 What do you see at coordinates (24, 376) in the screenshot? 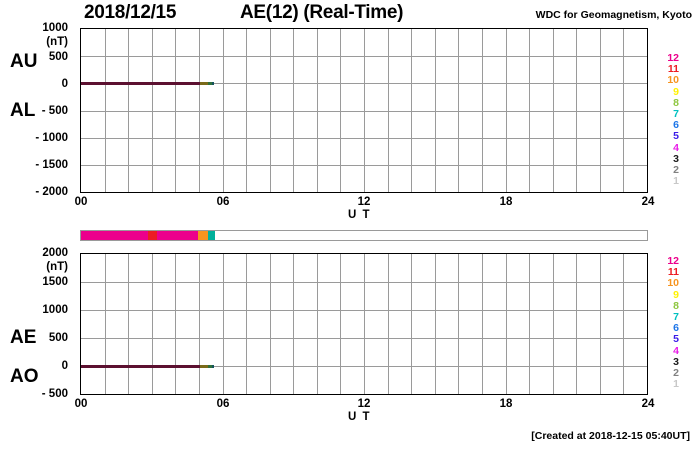
I see `ao-label: AO` at bounding box center [24, 376].